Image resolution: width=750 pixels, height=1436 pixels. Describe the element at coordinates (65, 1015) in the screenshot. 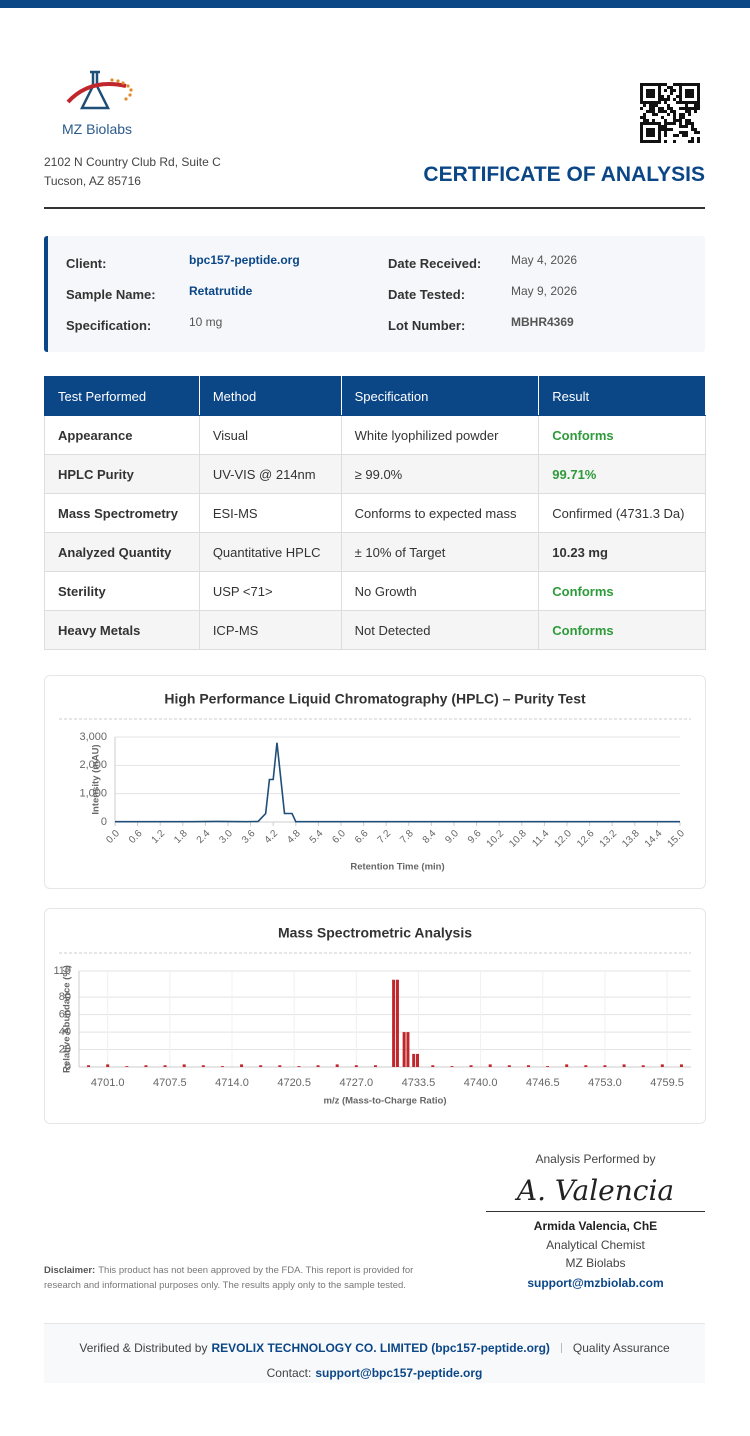

I see `y-tick-label: 60` at that location.